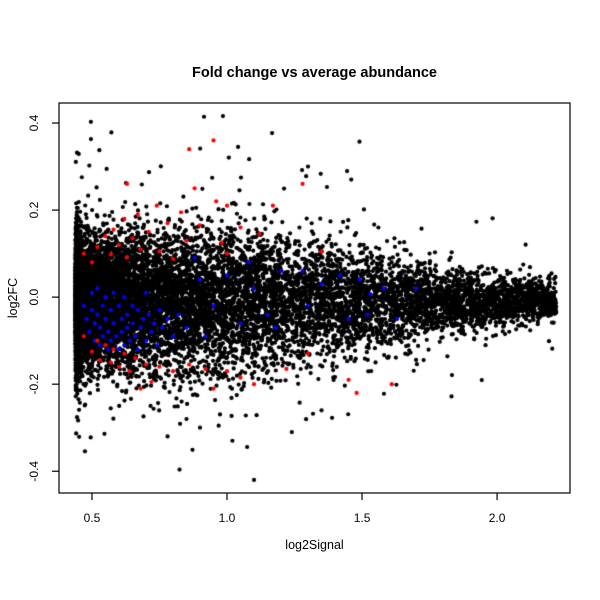 The width and height of the screenshot is (600, 600). I want to click on x-tick-label: 1.5, so click(362, 518).